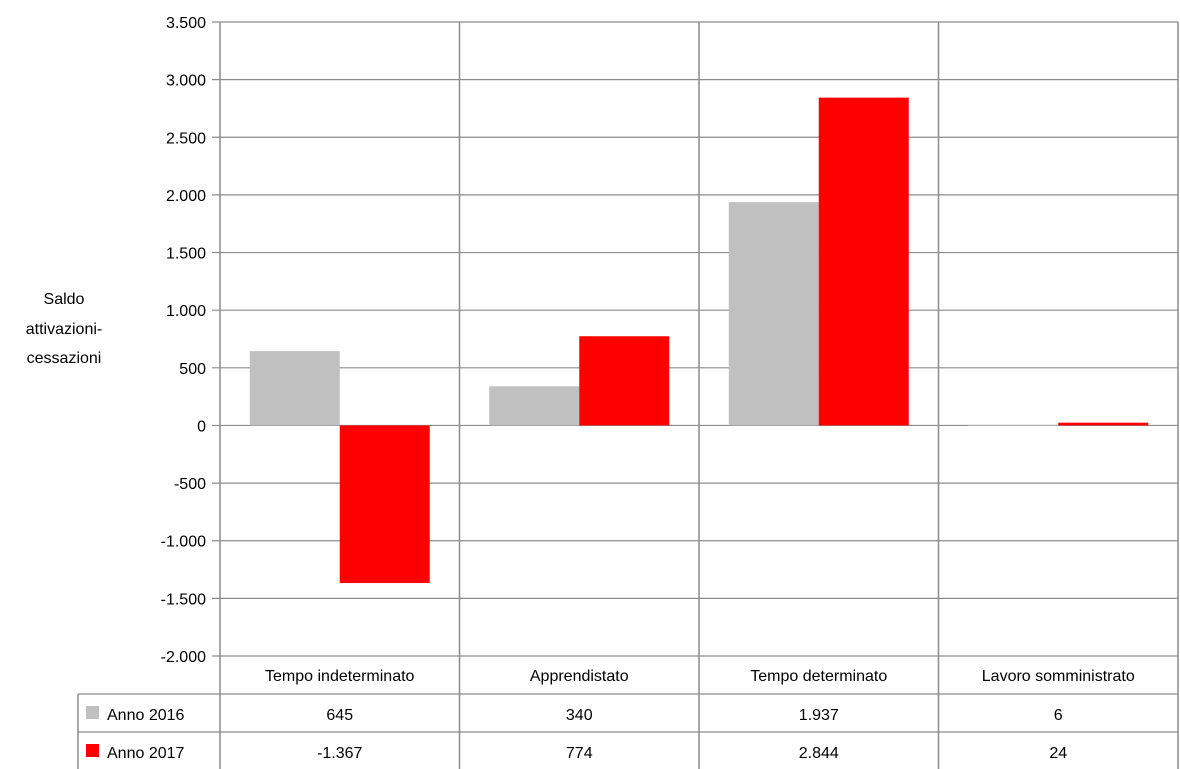 This screenshot has height=769, width=1180. What do you see at coordinates (201, 426) in the screenshot?
I see `y-tick-label: 0` at bounding box center [201, 426].